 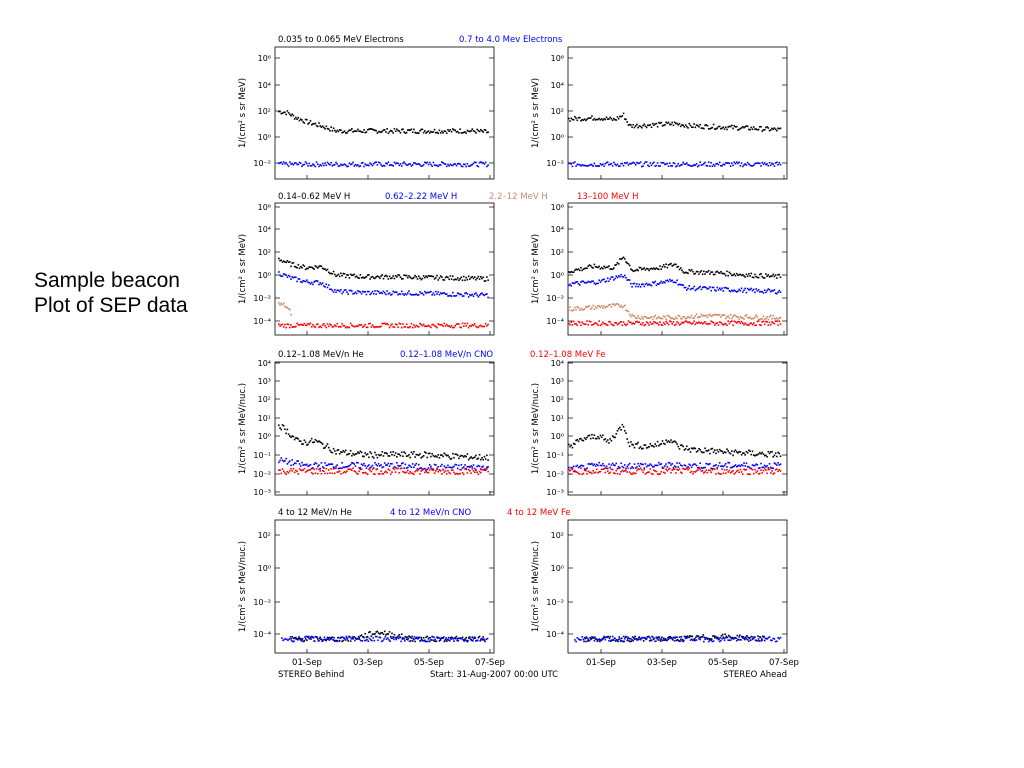 I want to click on y-axis-label: 1/(cm² s sr MeV), so click(x=243, y=113).